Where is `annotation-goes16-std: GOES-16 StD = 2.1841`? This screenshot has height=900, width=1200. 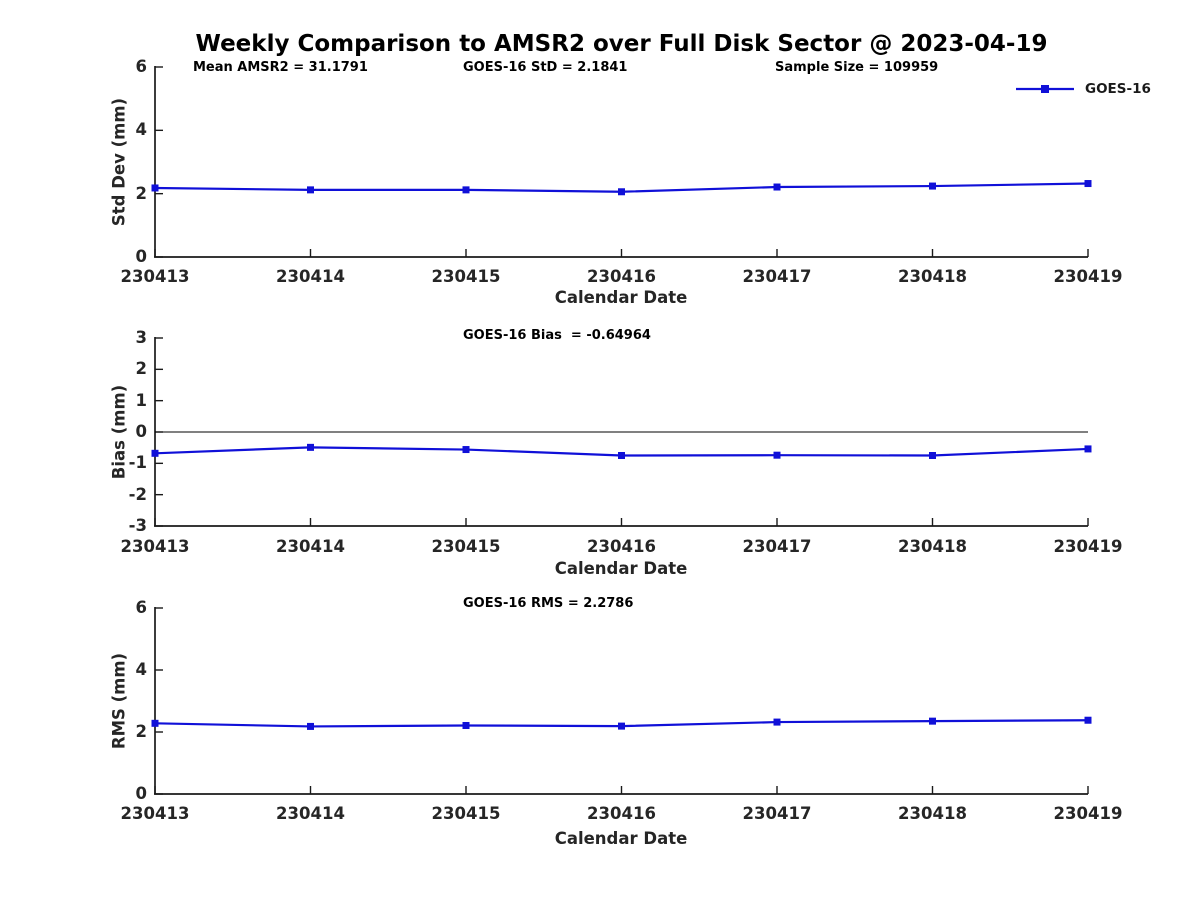 annotation-goes16-std: GOES-16 StD = 2.1841 is located at coordinates (545, 67).